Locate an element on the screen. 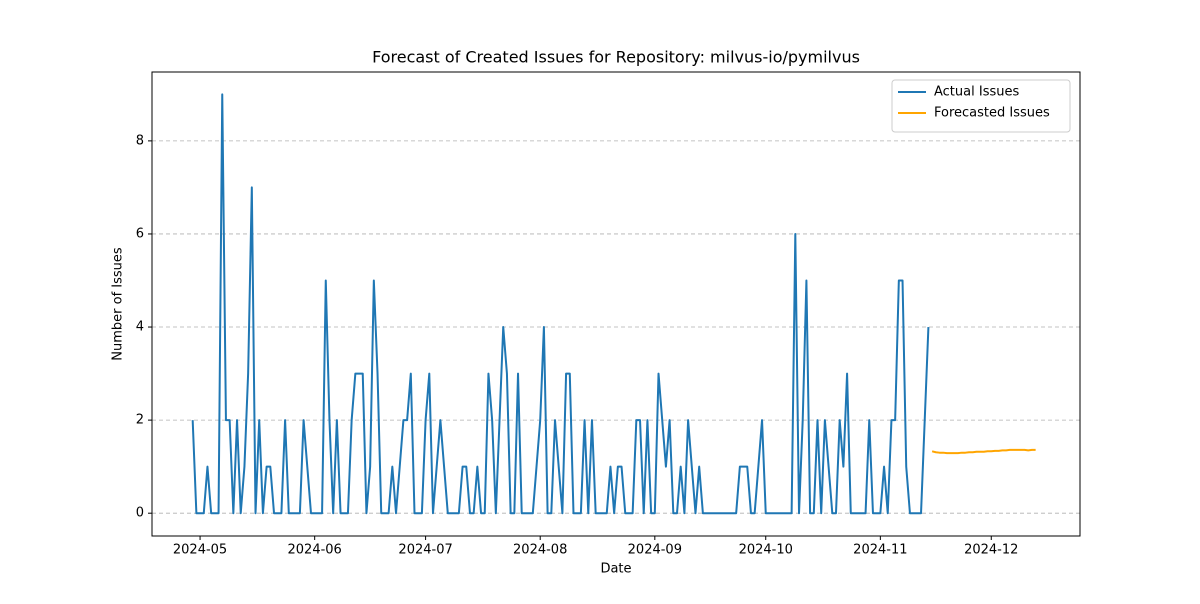 Image resolution: width=1200 pixels, height=604 pixels. legend-label: Actual Issues is located at coordinates (976, 92).